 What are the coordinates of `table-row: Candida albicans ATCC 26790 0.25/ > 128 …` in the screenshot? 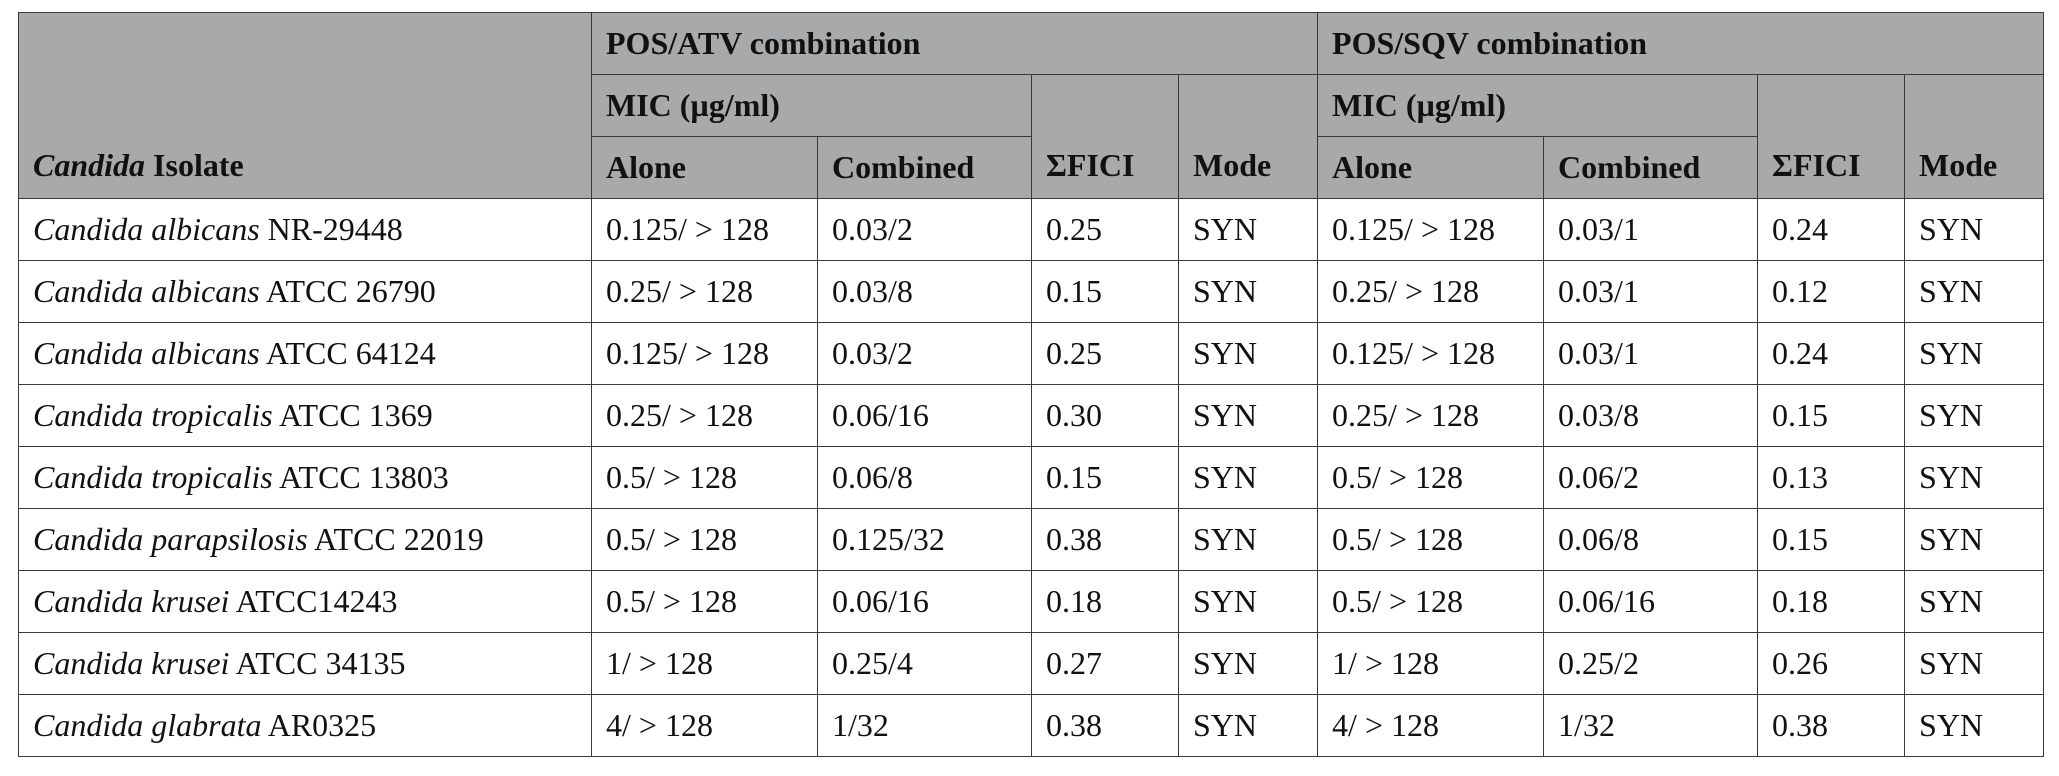 It's located at (1031, 291).